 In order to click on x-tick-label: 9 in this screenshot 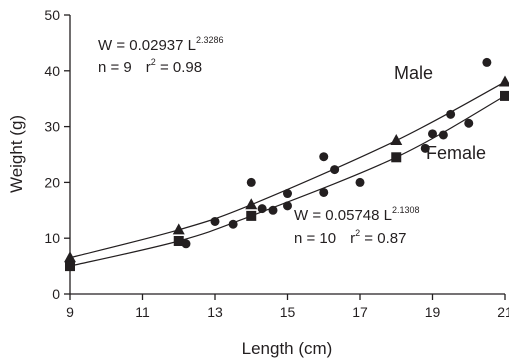, I will do `click(70, 312)`.